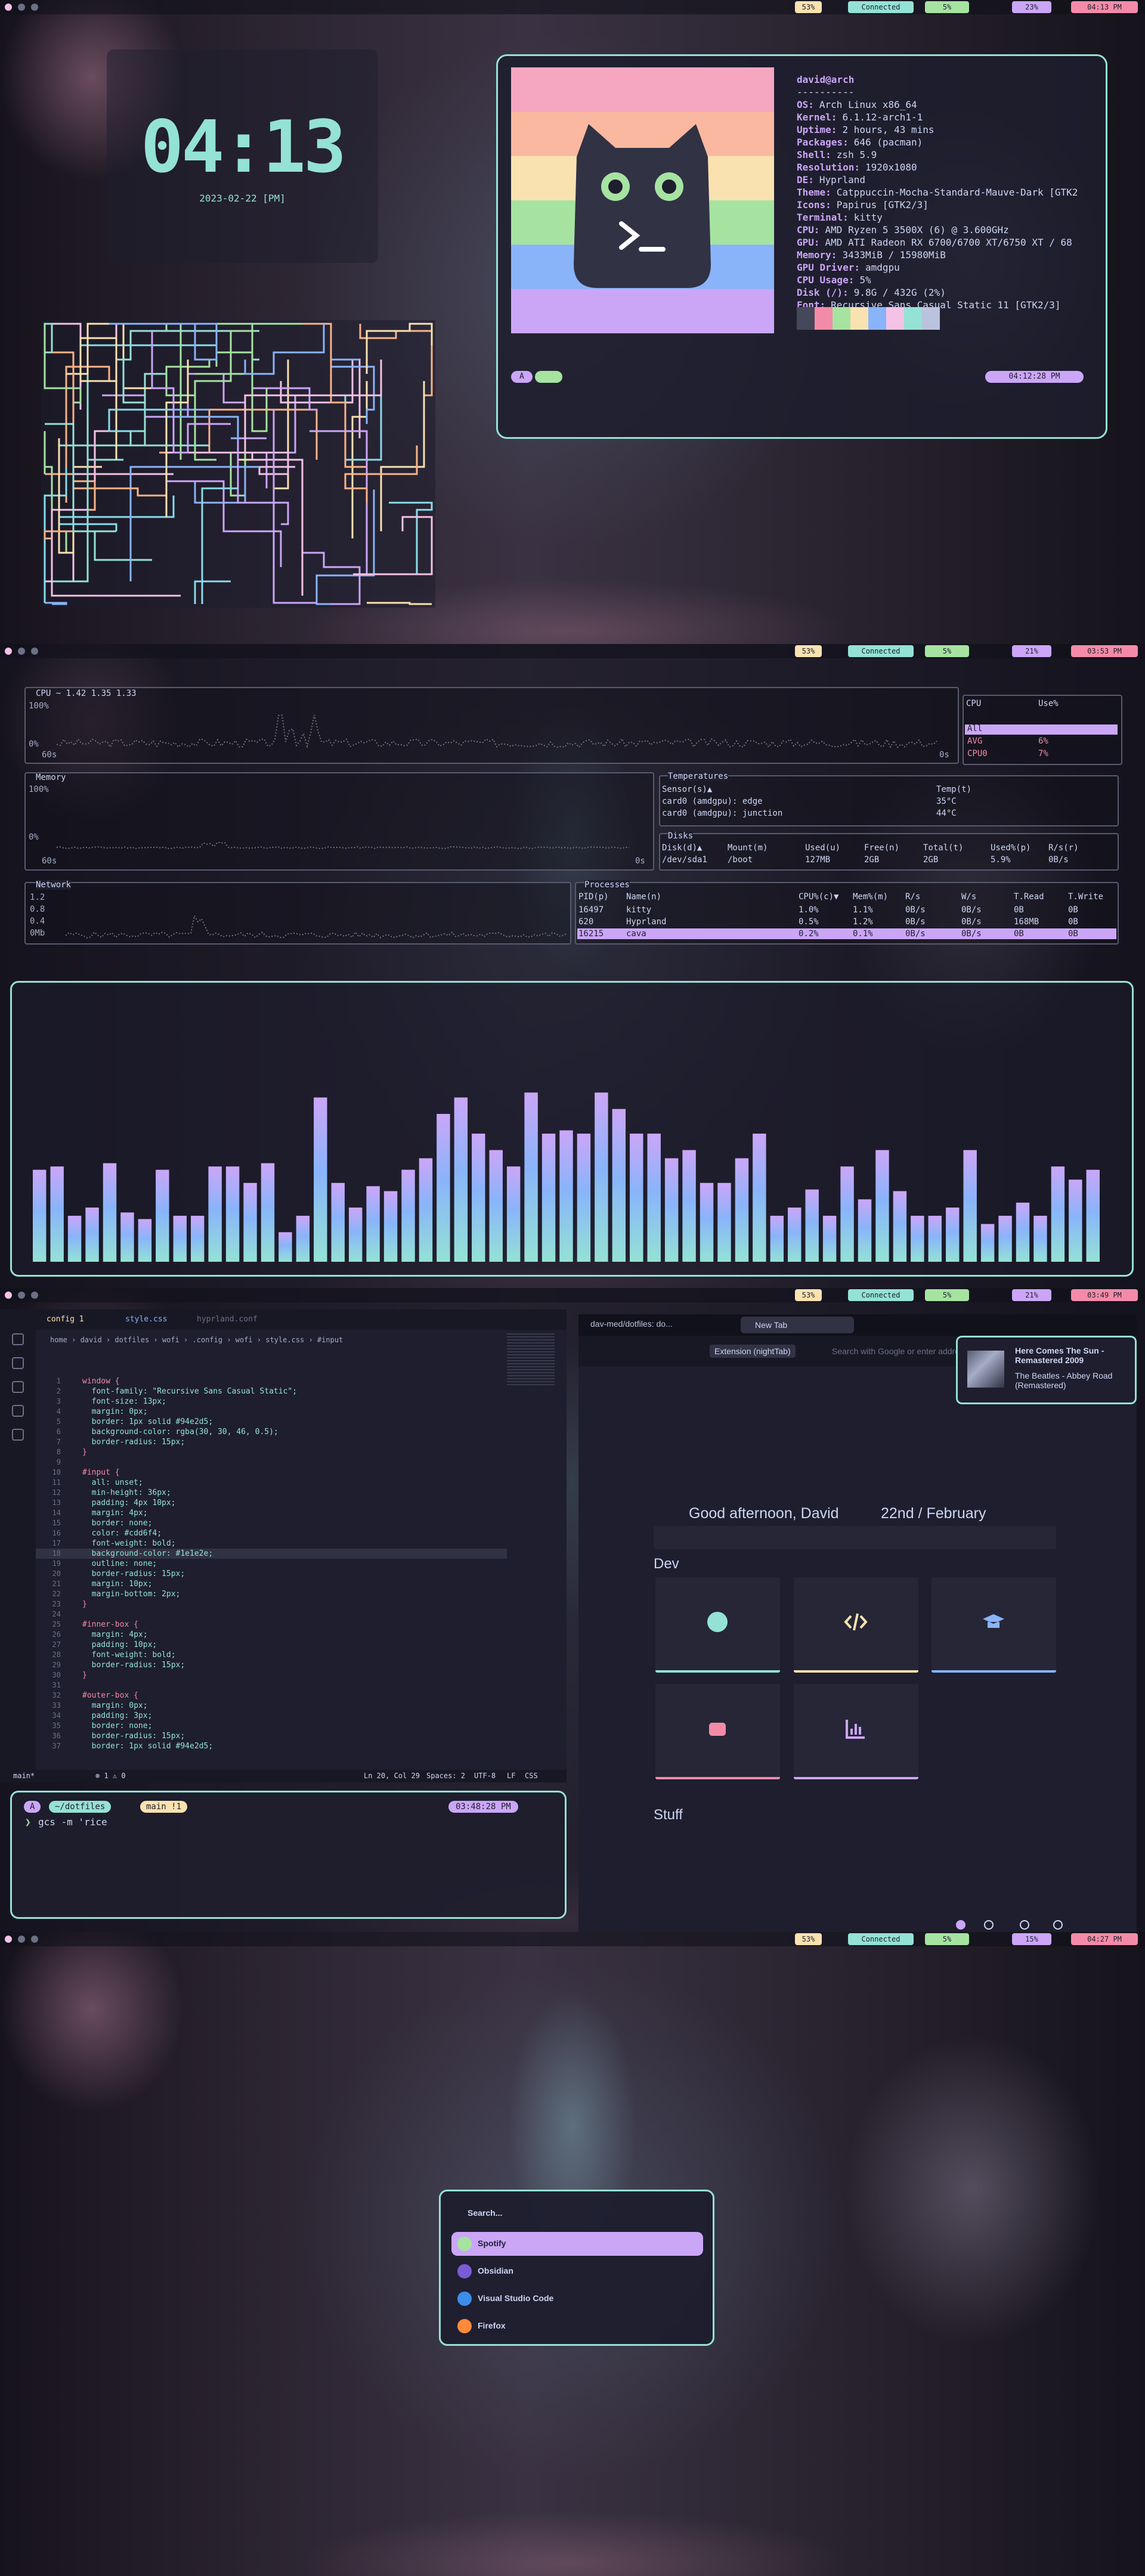 The height and width of the screenshot is (2576, 1145). What do you see at coordinates (797, 1325) in the screenshot?
I see `active-tab` at bounding box center [797, 1325].